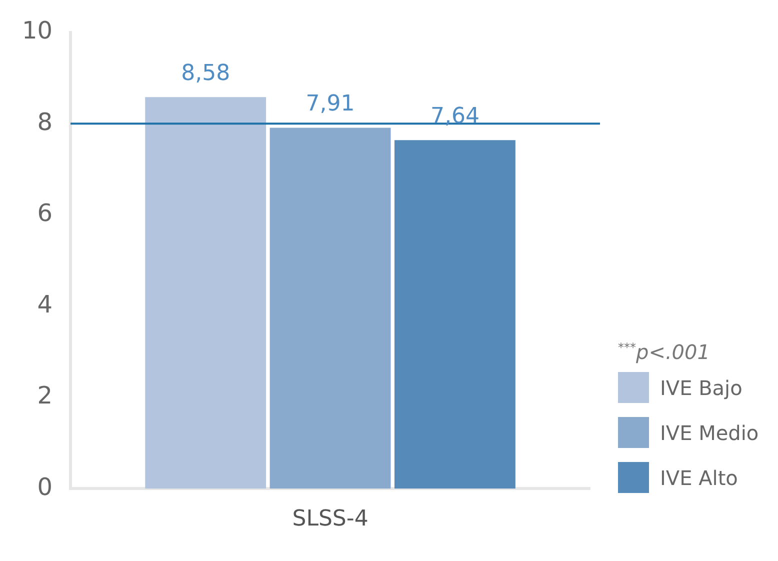 The width and height of the screenshot is (778, 561). I want to click on legend-label: IVE Alto, so click(699, 478).